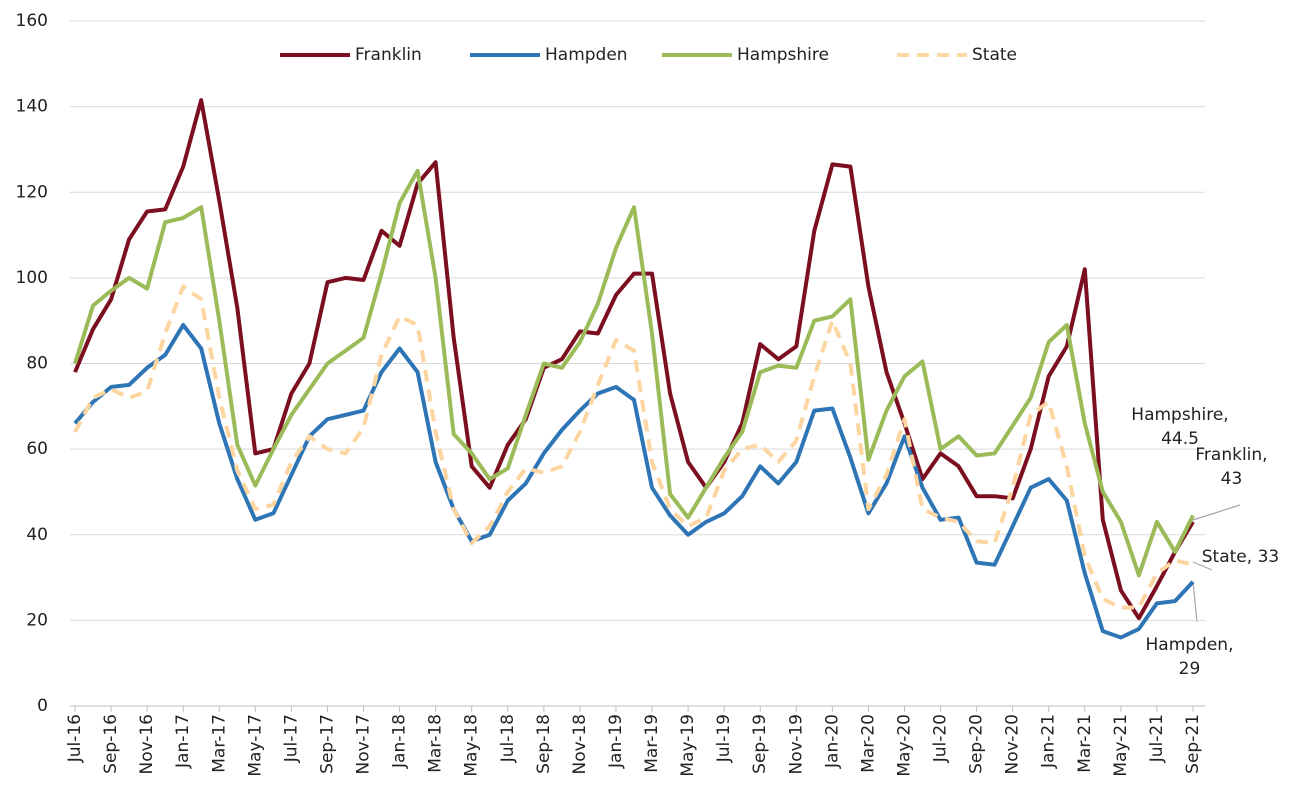 The width and height of the screenshot is (1289, 796). What do you see at coordinates (1049, 741) in the screenshot?
I see `x-tick-label: Jan-21` at bounding box center [1049, 741].